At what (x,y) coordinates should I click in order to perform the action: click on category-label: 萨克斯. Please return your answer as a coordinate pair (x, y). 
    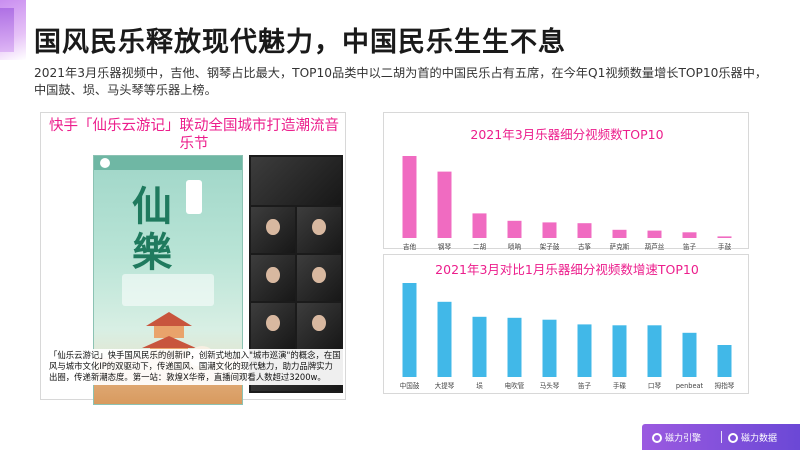
    Looking at the image, I should click on (620, 246).